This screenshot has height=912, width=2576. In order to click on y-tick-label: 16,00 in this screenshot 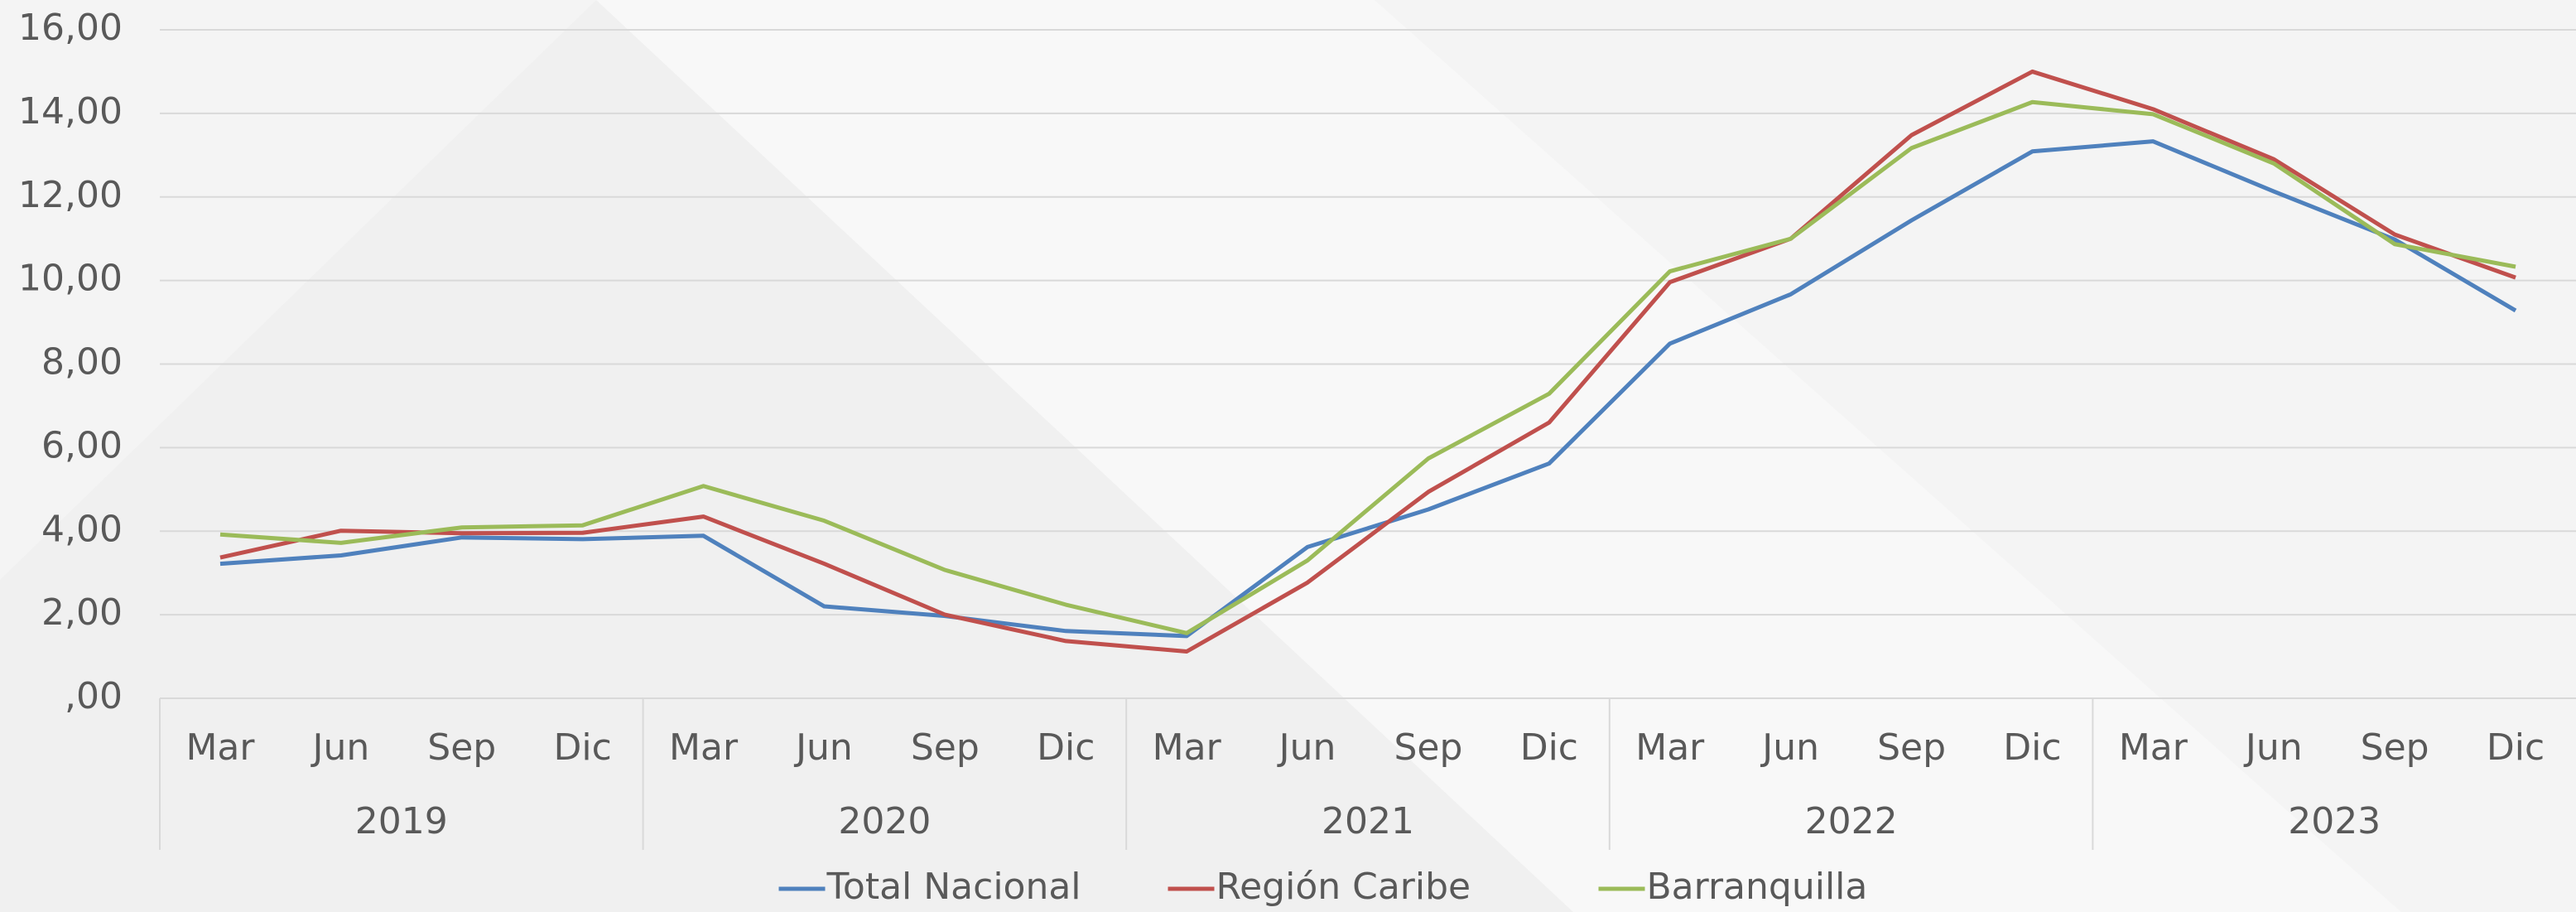, I will do `click(70, 28)`.